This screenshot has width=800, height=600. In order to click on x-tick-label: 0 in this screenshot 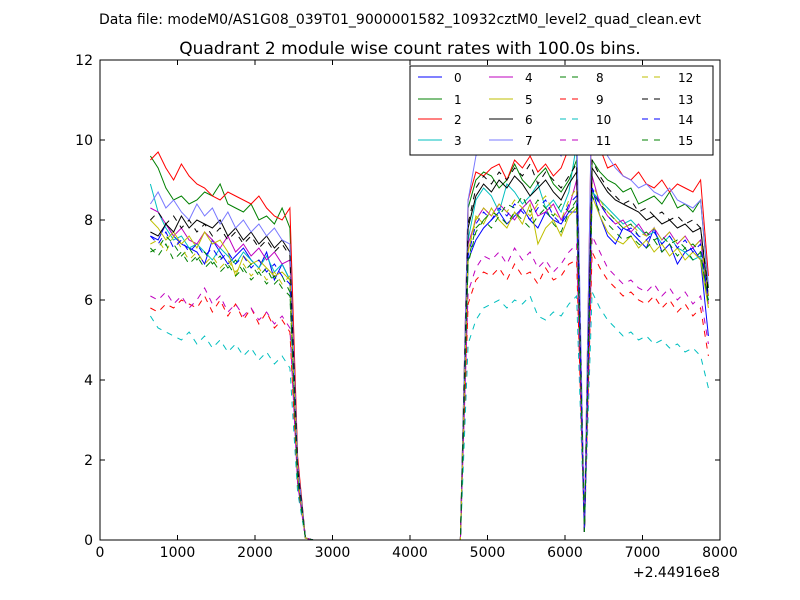, I will do `click(100, 553)`.